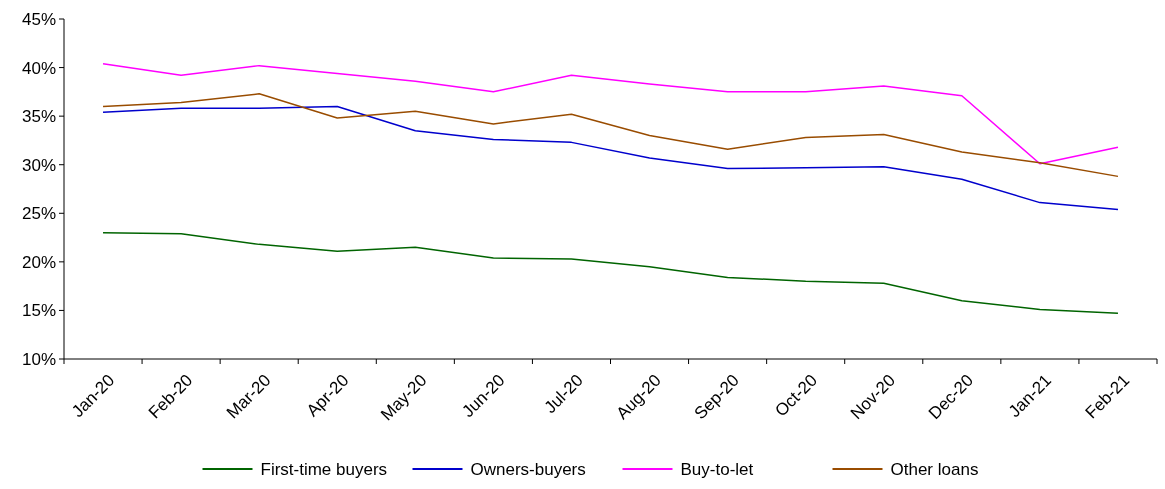 The height and width of the screenshot is (489, 1165). I want to click on y-tick-label: 10%, so click(38, 359).